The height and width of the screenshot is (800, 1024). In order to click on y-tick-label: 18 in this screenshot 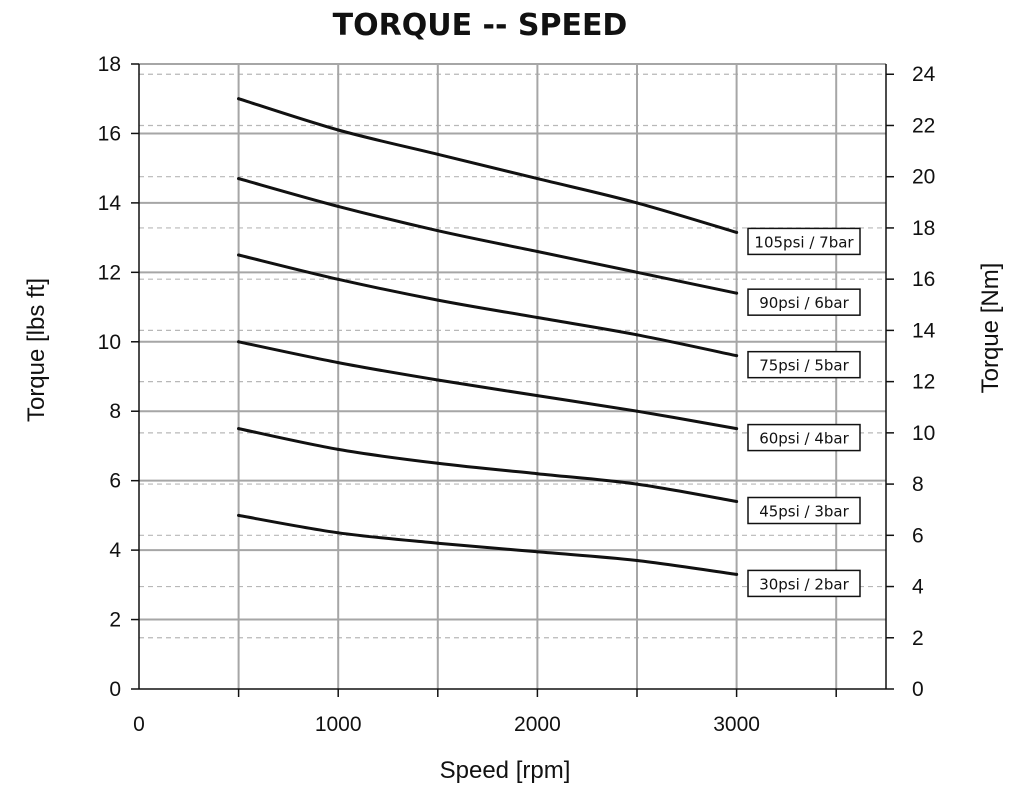, I will do `click(109, 64)`.